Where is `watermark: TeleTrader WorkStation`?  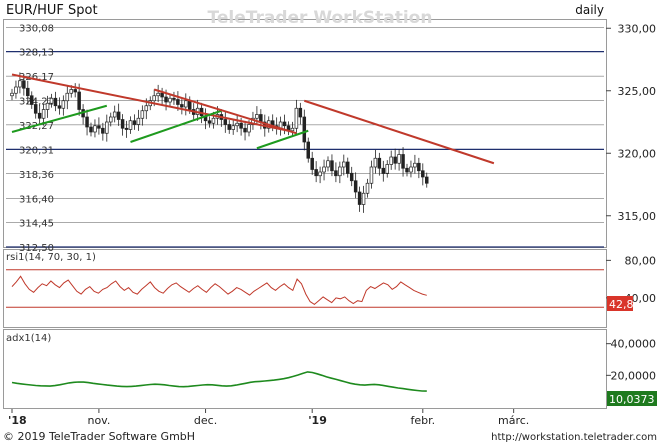 watermark: TeleTrader WorkStation is located at coordinates (320, 18).